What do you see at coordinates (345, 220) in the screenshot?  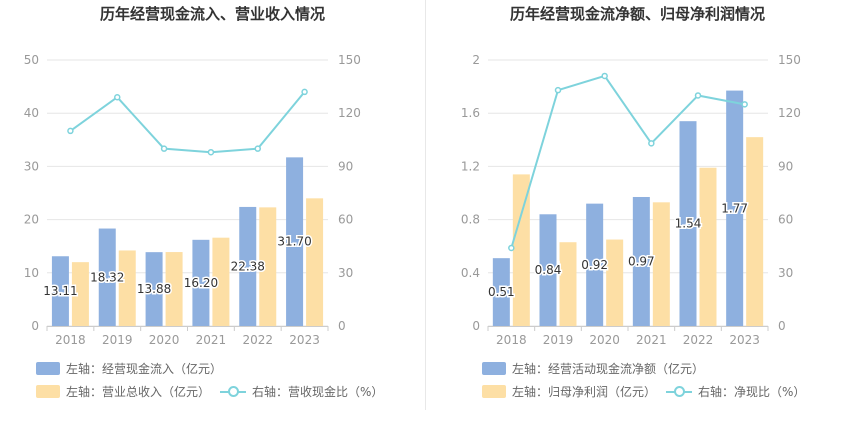 I see `y-right-tick-label: 60` at bounding box center [345, 220].